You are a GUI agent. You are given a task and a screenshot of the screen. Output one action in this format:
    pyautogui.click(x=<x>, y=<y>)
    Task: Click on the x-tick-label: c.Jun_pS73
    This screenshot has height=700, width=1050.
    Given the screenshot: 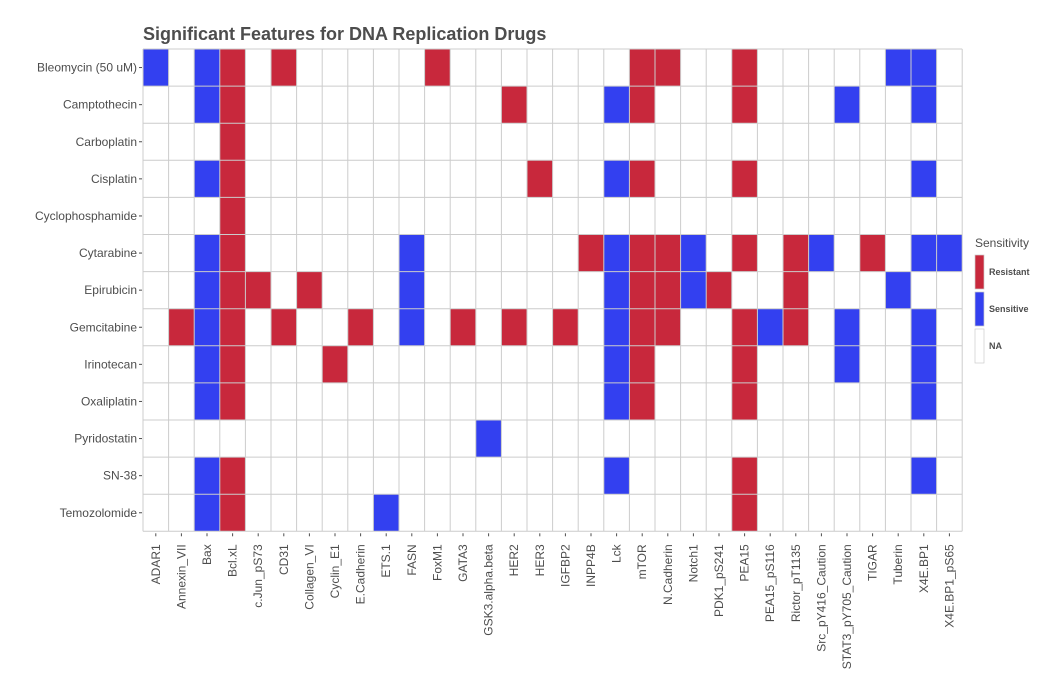 What is the action you would take?
    pyautogui.click(x=258, y=576)
    